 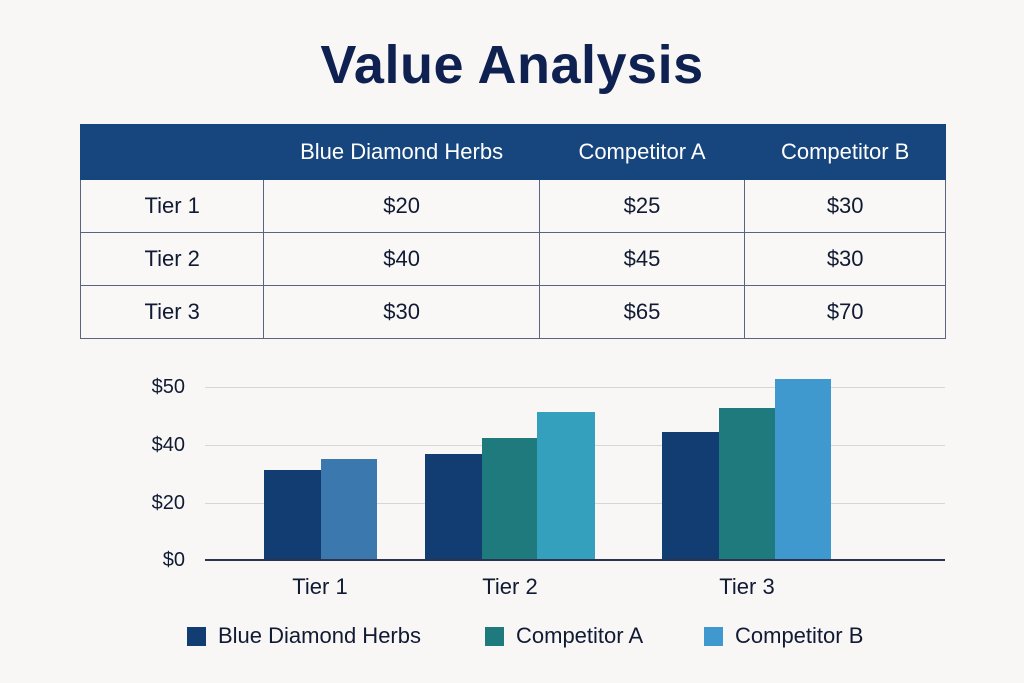 I want to click on bar-tier1-competitor, so click(x=349, y=509).